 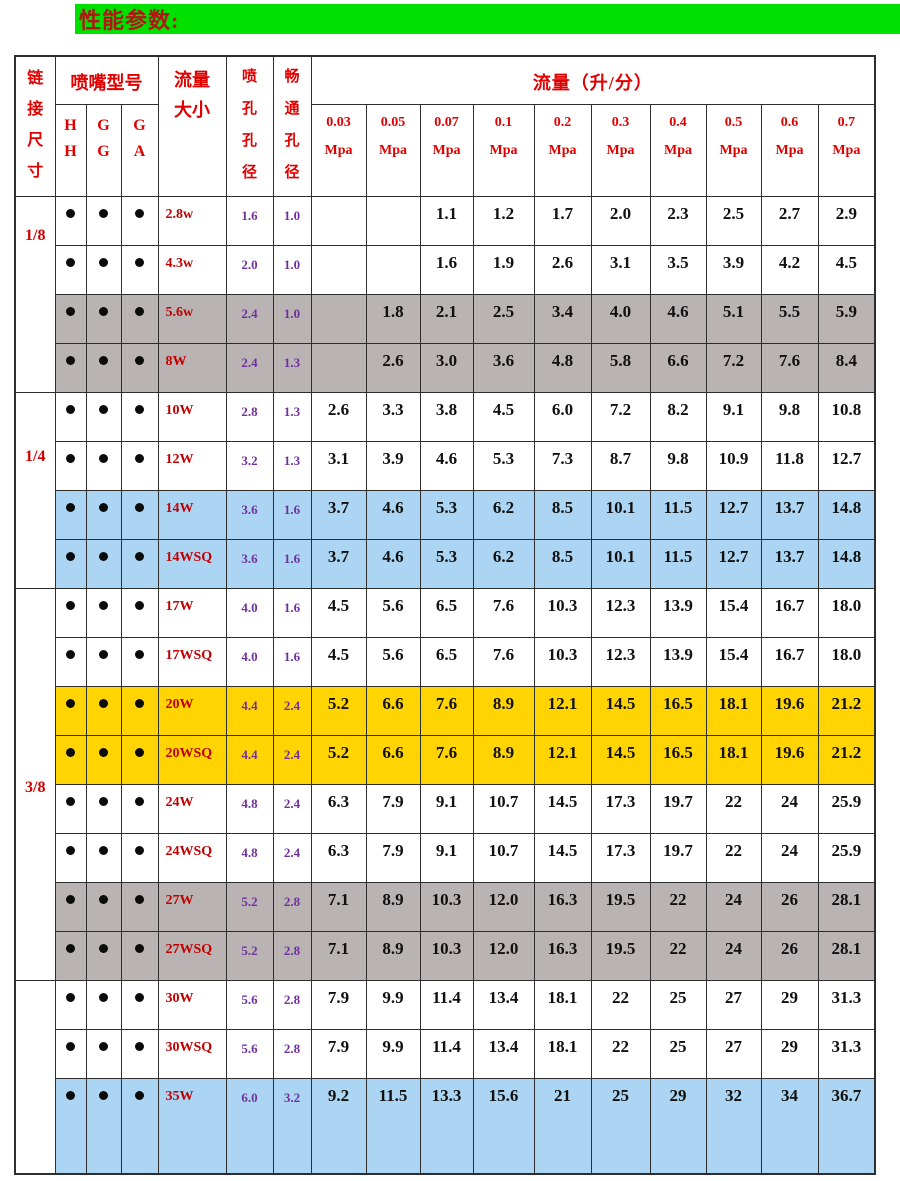 What do you see at coordinates (562, 122) in the screenshot?
I see `pressure-value: 0.2` at bounding box center [562, 122].